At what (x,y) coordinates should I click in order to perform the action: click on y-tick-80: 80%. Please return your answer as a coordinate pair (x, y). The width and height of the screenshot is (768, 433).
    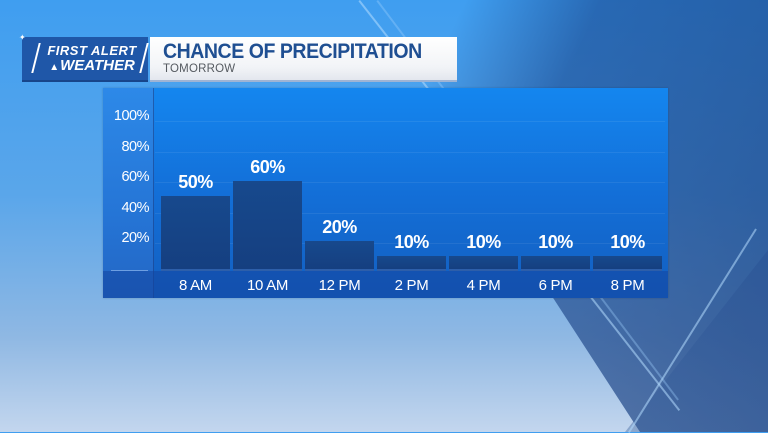
    Looking at the image, I should click on (135, 147).